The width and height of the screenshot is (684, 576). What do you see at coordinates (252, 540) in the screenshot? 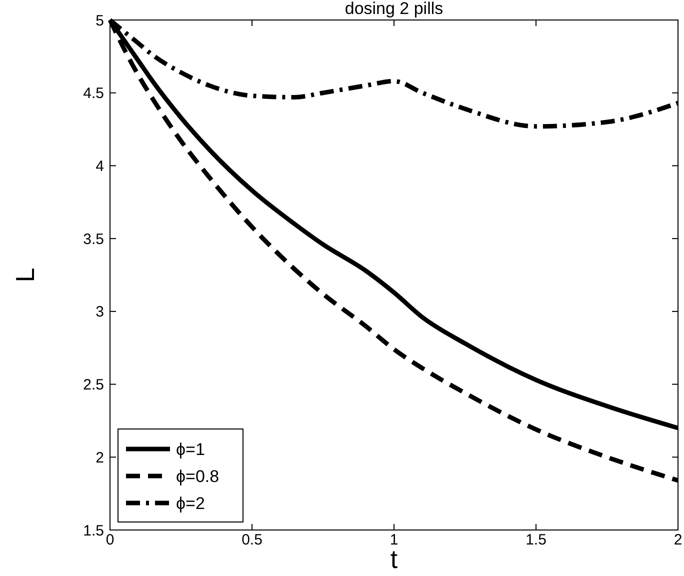
I see `x-tick-label: 0.5` at bounding box center [252, 540].